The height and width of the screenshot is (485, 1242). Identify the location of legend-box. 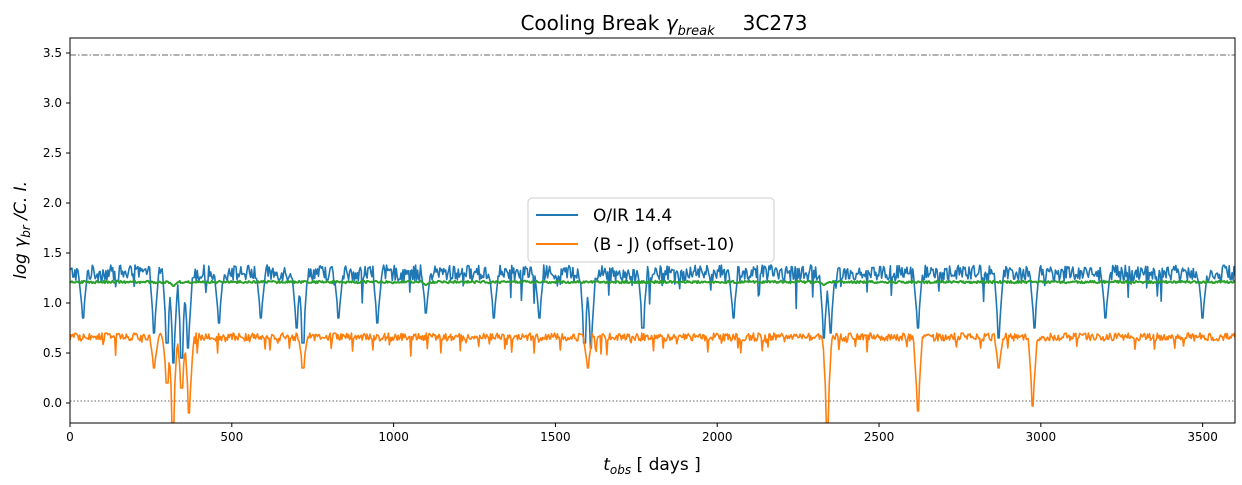
(651, 230).